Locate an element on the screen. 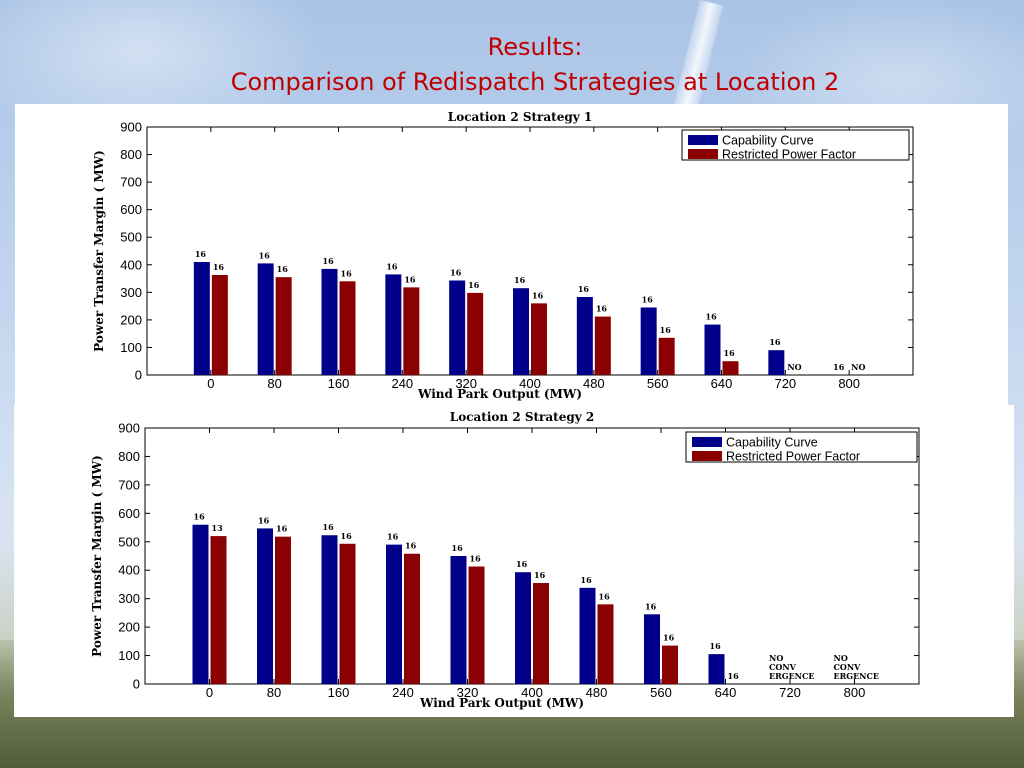 The height and width of the screenshot is (768, 1024). slide-title-line-1: Results: is located at coordinates (535, 47).